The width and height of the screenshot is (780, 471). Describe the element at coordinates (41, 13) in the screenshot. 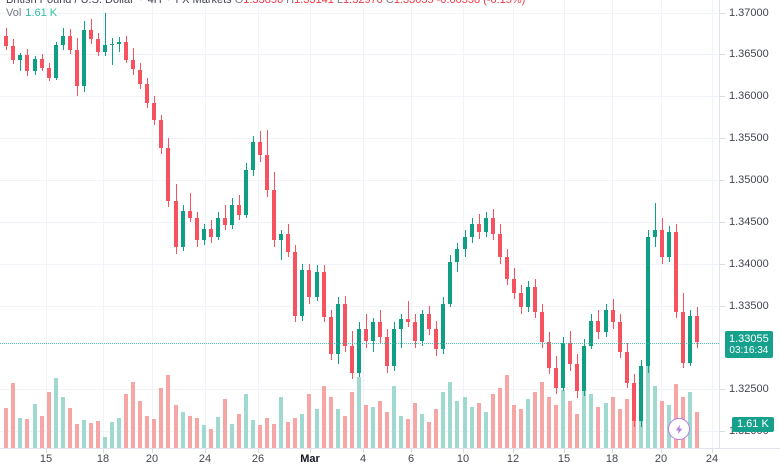

I see `volume-legend-value: 1.61 K` at that location.